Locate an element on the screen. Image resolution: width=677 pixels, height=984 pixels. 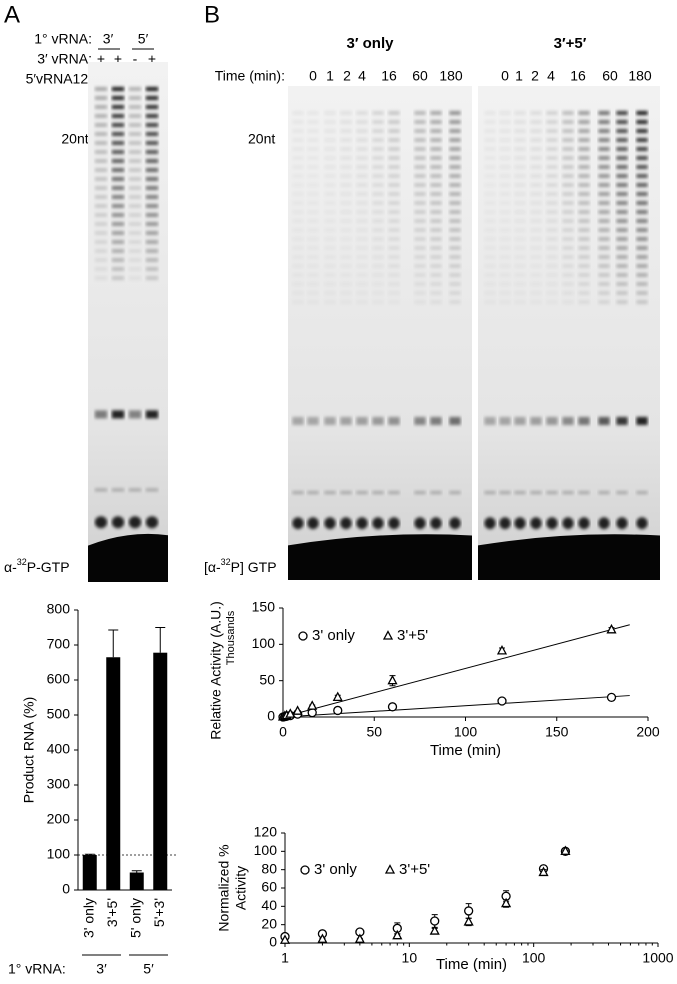
time-label: 60 is located at coordinates (420, 76).